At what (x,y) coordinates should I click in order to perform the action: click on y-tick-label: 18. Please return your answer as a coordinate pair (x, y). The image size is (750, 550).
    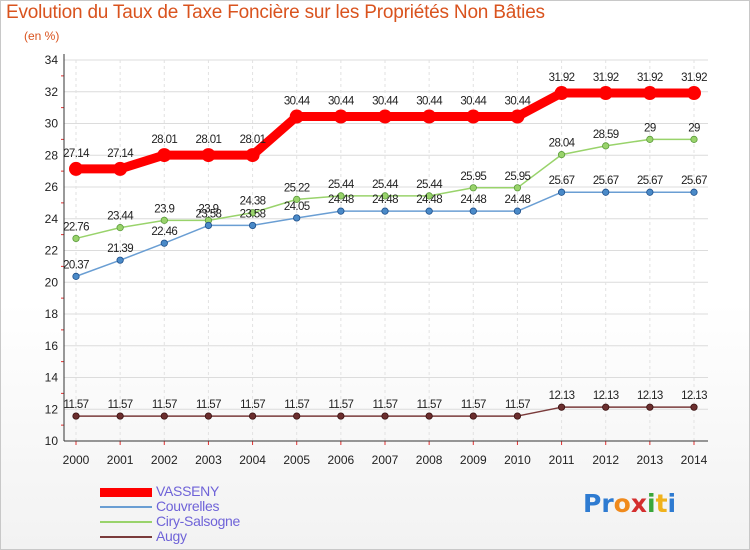
    Looking at the image, I should click on (52, 314).